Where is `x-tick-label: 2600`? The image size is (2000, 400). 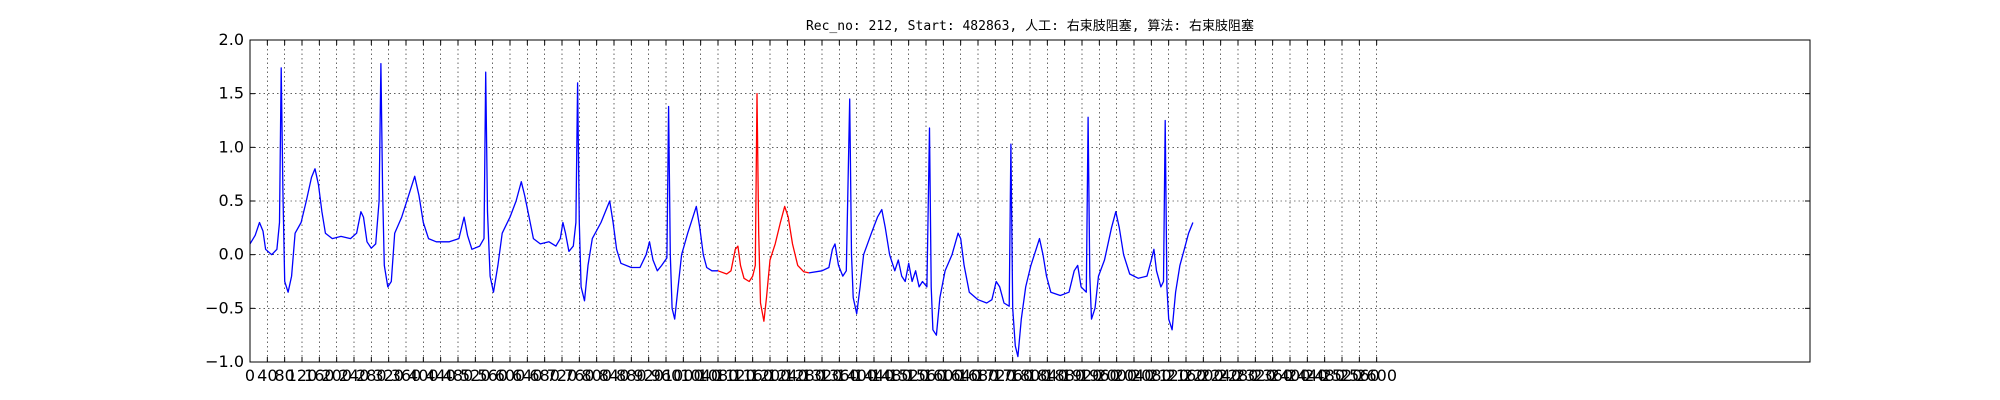
x-tick-label: 2600 is located at coordinates (1376, 375).